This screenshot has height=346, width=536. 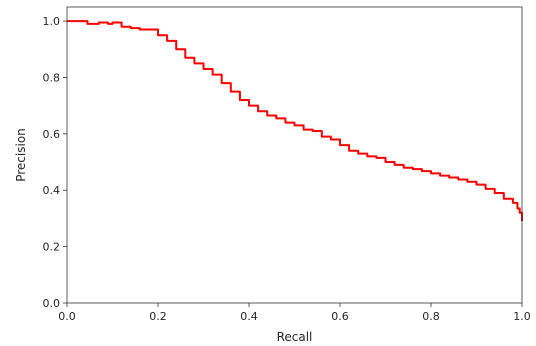 What do you see at coordinates (340, 316) in the screenshot?
I see `x-tick-label: 0.6` at bounding box center [340, 316].